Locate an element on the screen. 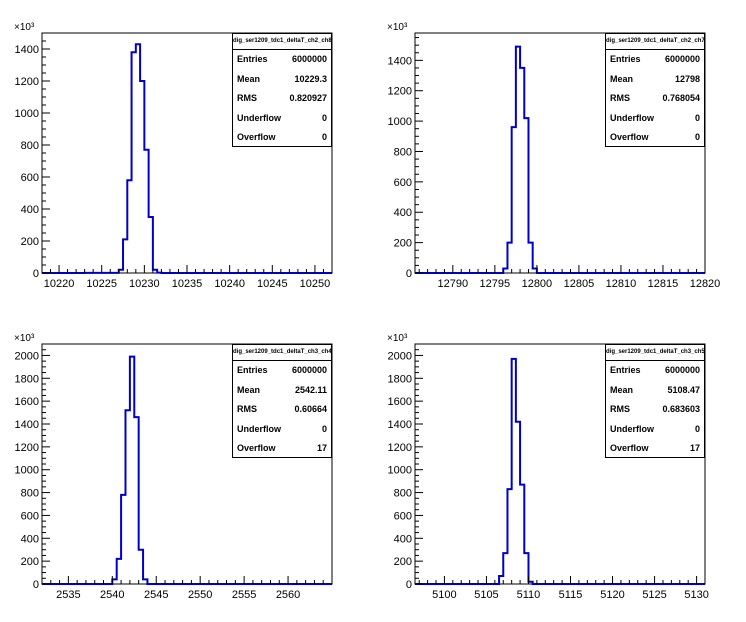  x-tick-label: 10220 is located at coordinates (59, 284).